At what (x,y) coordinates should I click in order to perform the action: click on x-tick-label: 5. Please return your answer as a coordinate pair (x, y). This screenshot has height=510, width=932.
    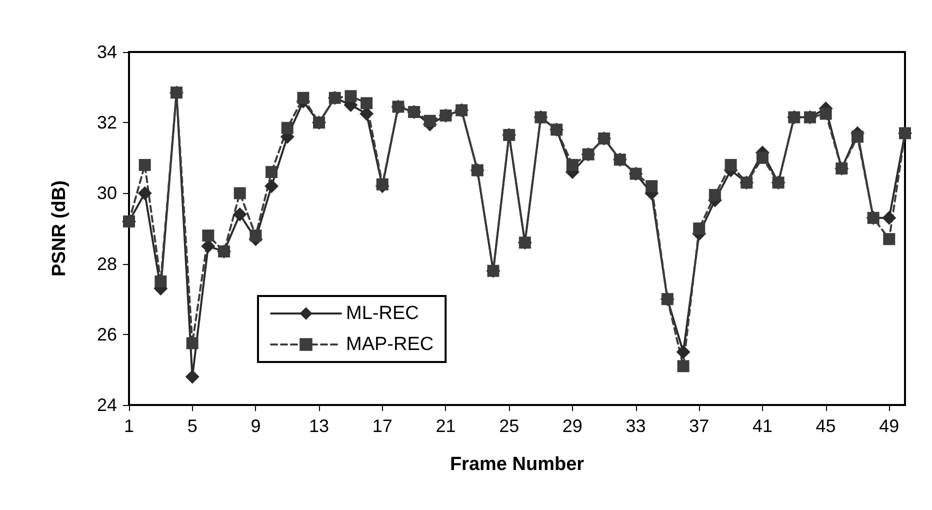
    Looking at the image, I should click on (192, 426).